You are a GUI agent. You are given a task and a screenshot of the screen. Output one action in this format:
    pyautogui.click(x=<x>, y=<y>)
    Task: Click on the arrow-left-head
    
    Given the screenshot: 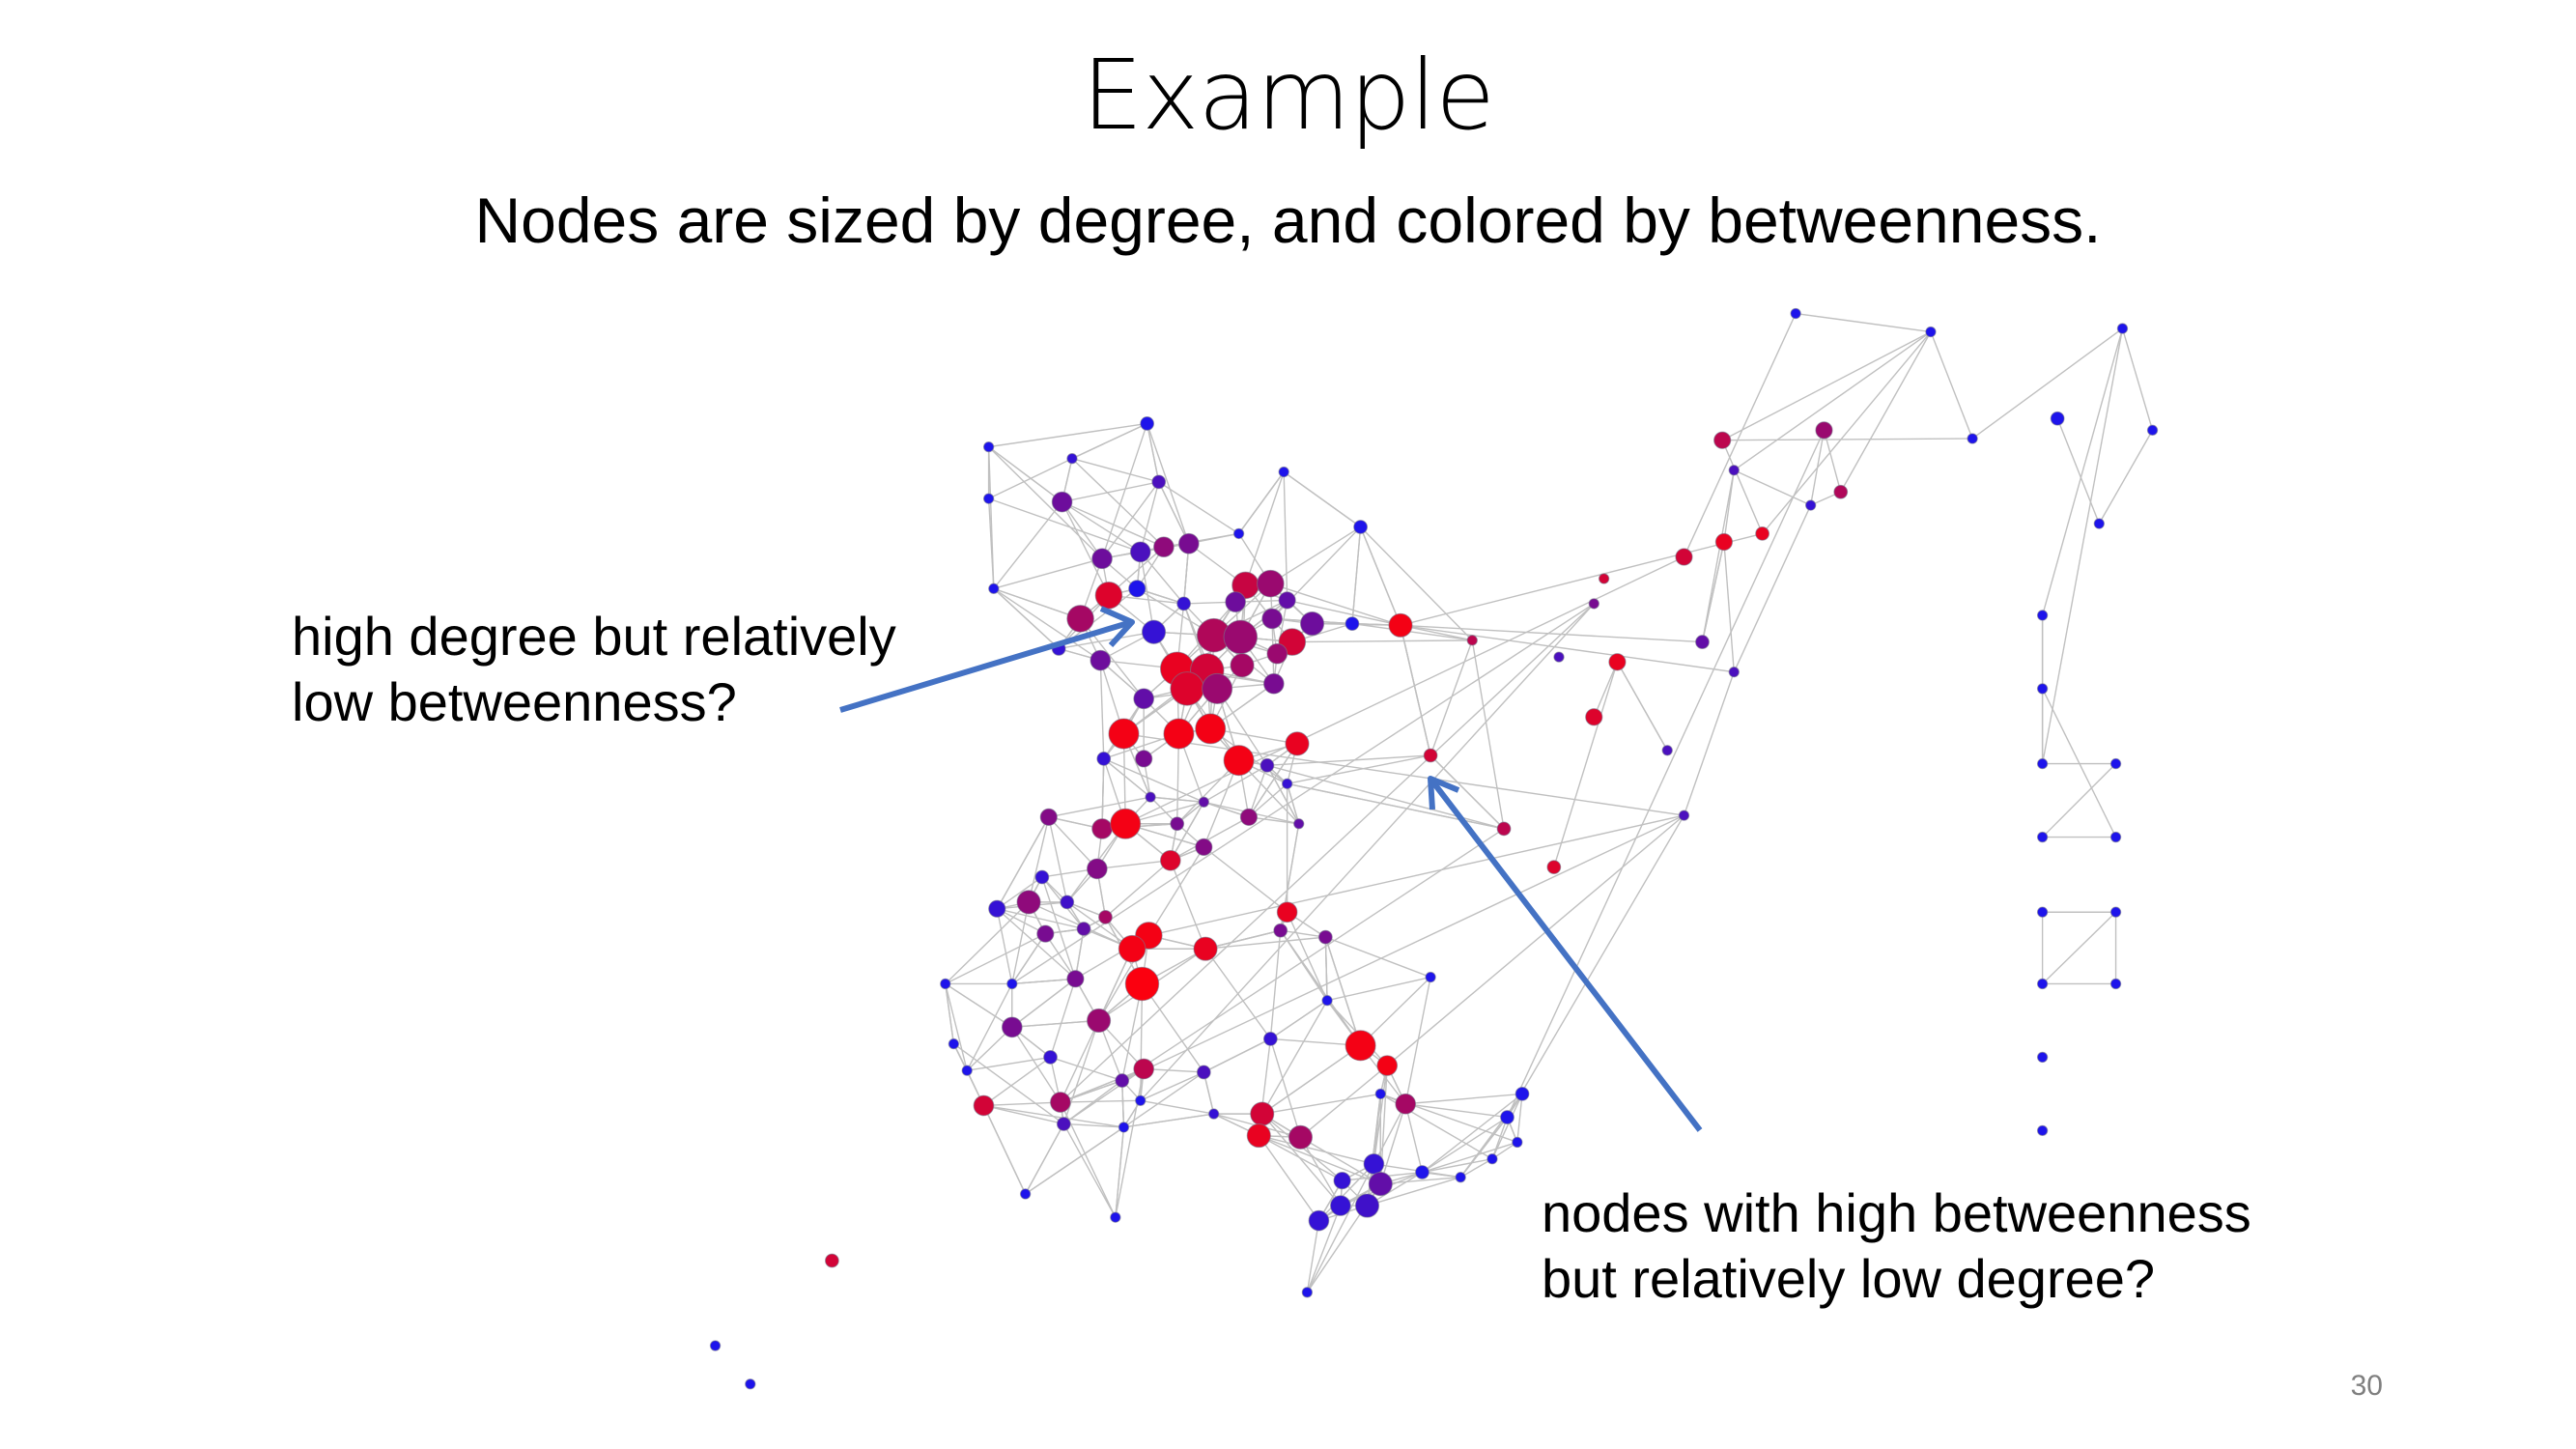 What is the action you would take?
    pyautogui.click(x=1117, y=627)
    